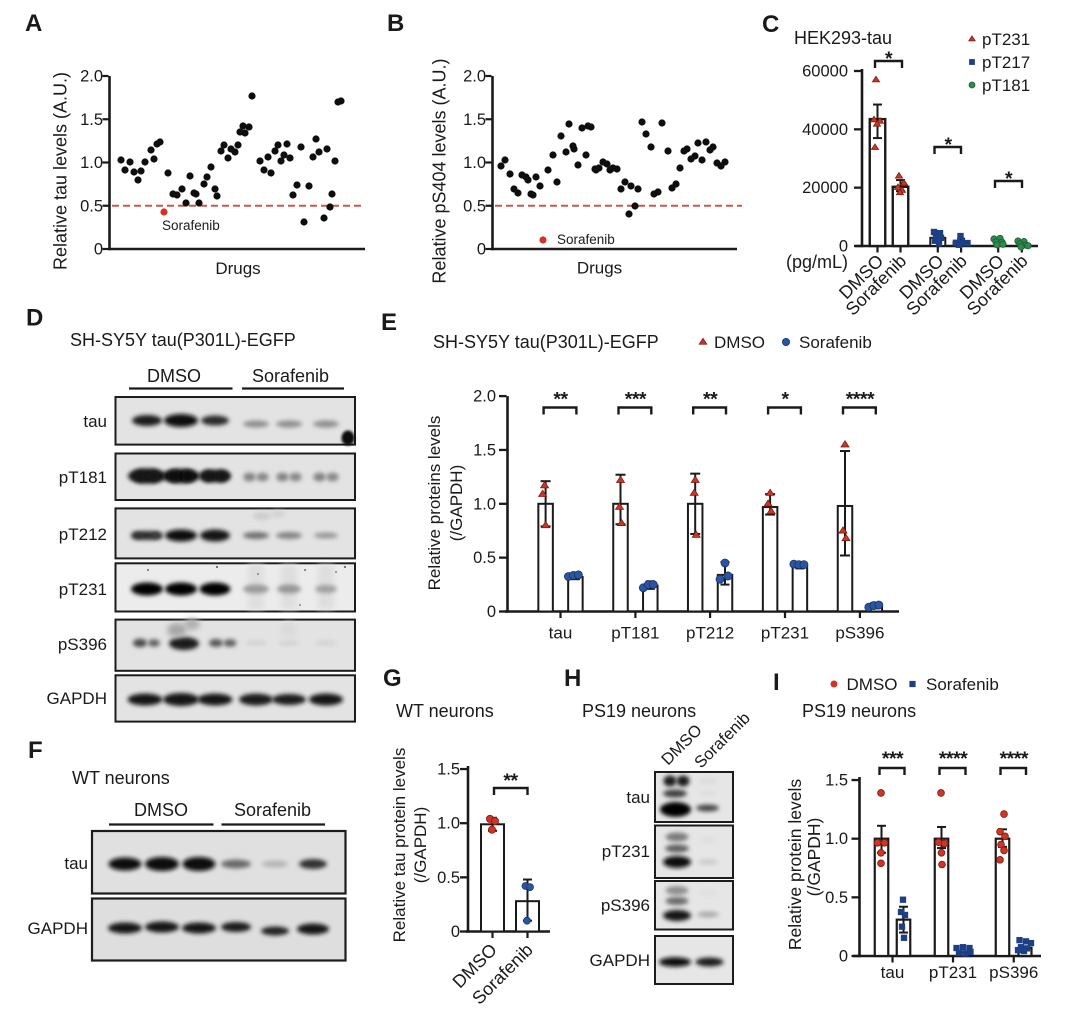 The image size is (1080, 1024). Describe the element at coordinates (395, 23) in the screenshot. I see `svg-text: B` at that location.